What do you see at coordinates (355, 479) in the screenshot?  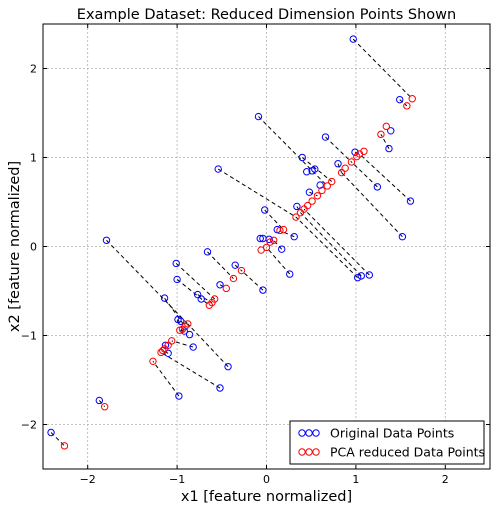 I see `x-tick-label: 1` at bounding box center [355, 479].